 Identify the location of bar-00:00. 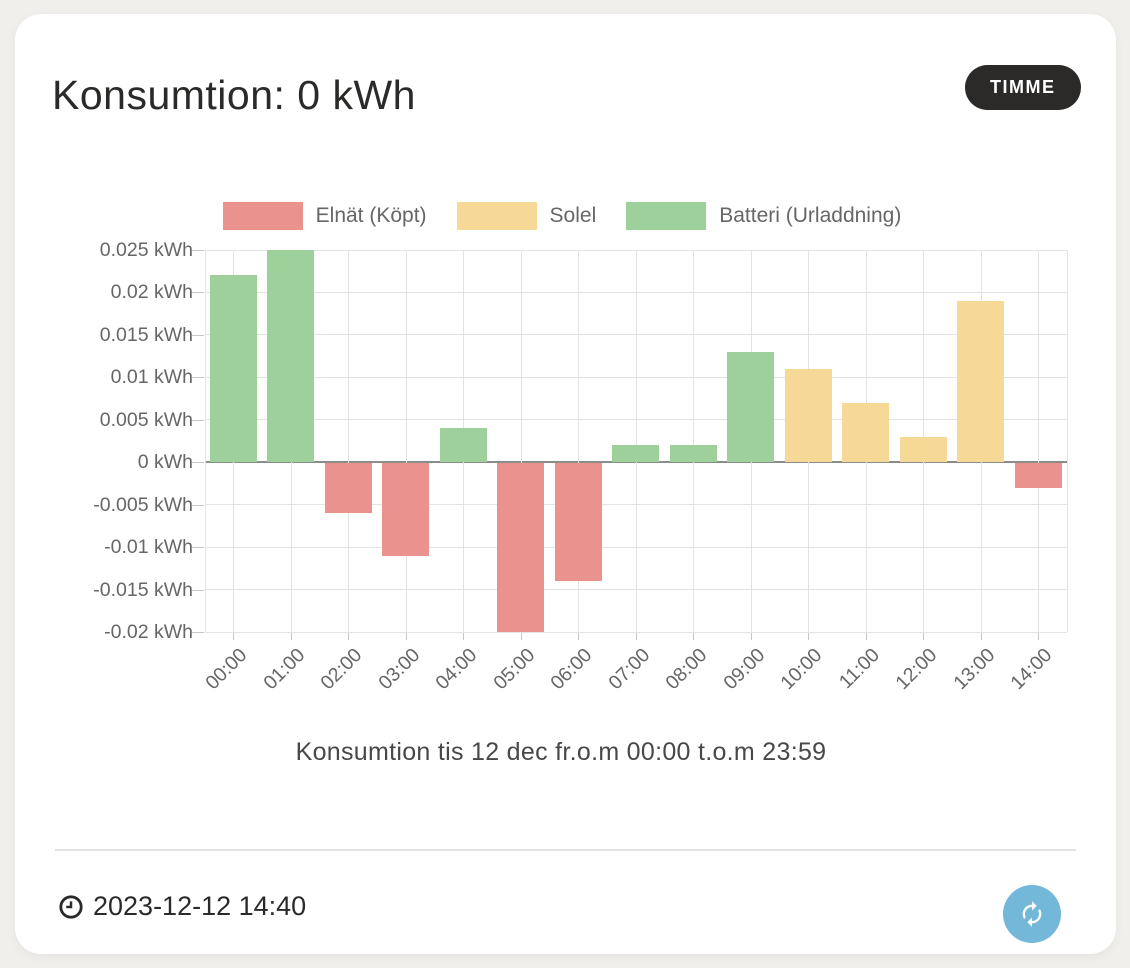
(233, 369).